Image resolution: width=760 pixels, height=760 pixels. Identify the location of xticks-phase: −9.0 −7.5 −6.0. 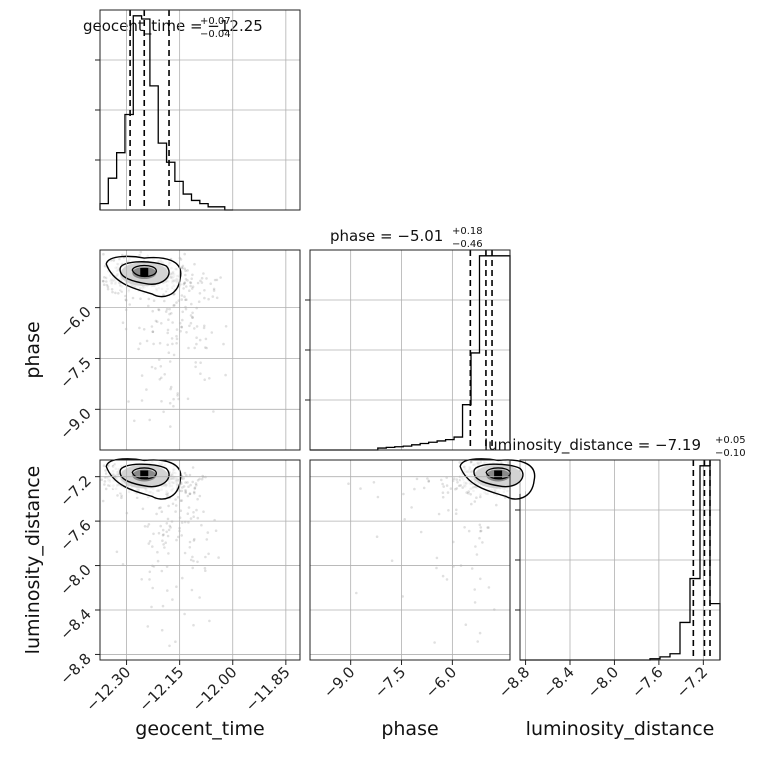
(390, 681).